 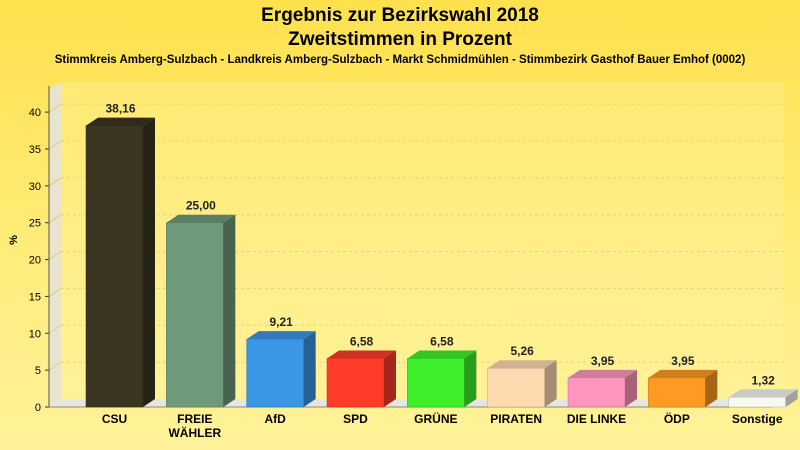 What do you see at coordinates (194, 432) in the screenshot?
I see `x-tick-label: WÄHLER` at bounding box center [194, 432].